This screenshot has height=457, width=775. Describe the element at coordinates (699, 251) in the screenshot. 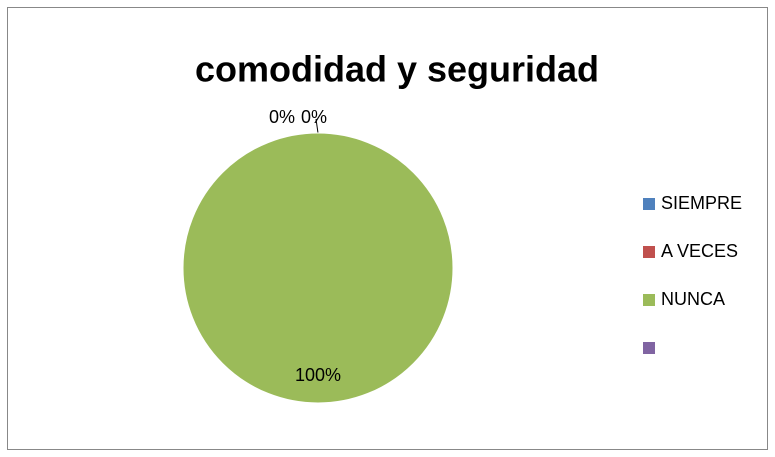

I see `legend-label: A VECES` at that location.